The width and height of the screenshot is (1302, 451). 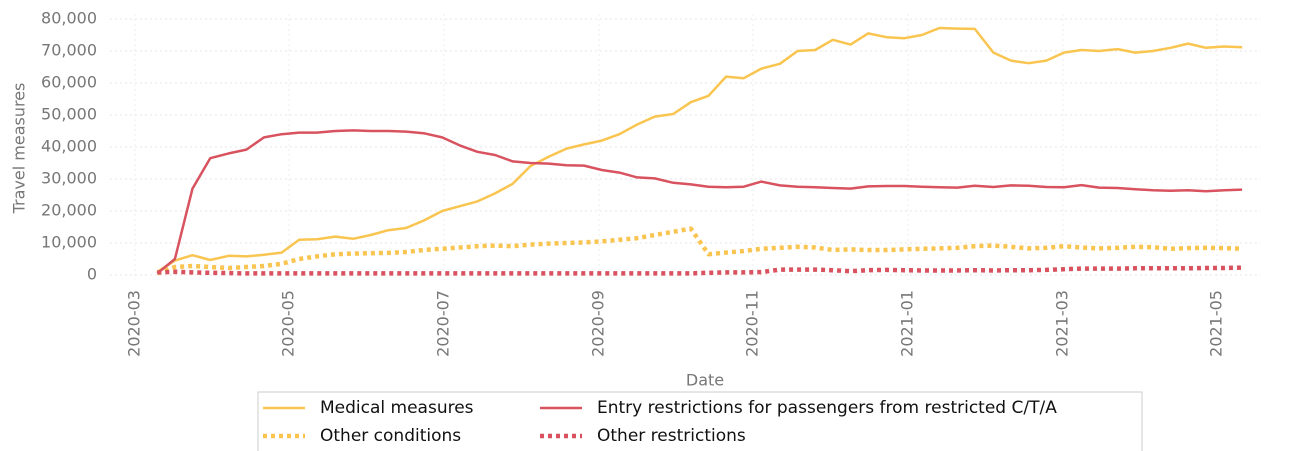 I want to click on y-tick-label: 60,000, so click(x=69, y=82).